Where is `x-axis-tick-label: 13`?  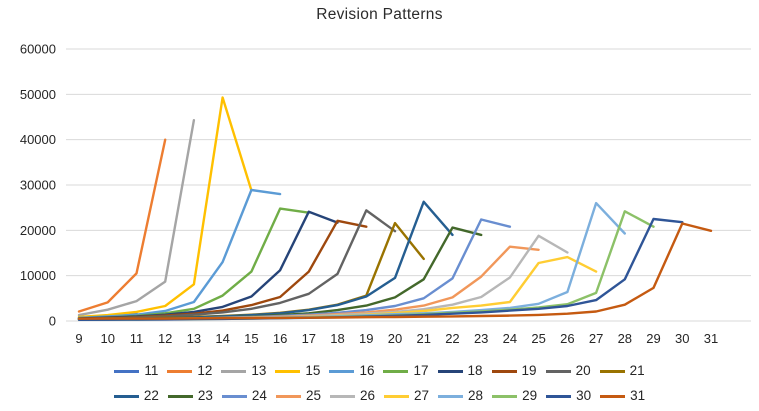
x-axis-tick-label: 13 is located at coordinates (194, 338).